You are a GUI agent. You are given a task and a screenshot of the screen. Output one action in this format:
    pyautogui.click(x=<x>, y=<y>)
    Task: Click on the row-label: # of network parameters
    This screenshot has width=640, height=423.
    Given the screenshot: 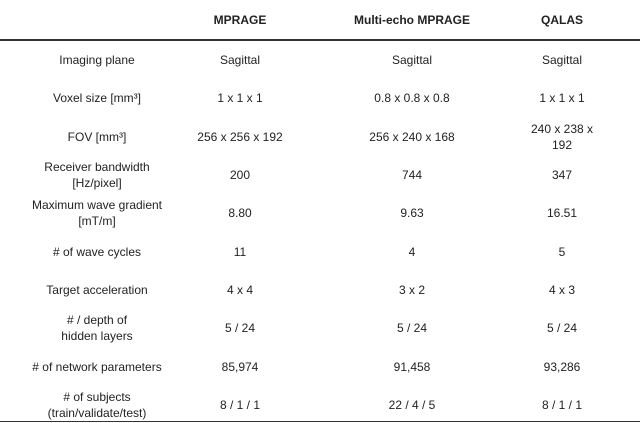 What is the action you would take?
    pyautogui.click(x=97, y=366)
    